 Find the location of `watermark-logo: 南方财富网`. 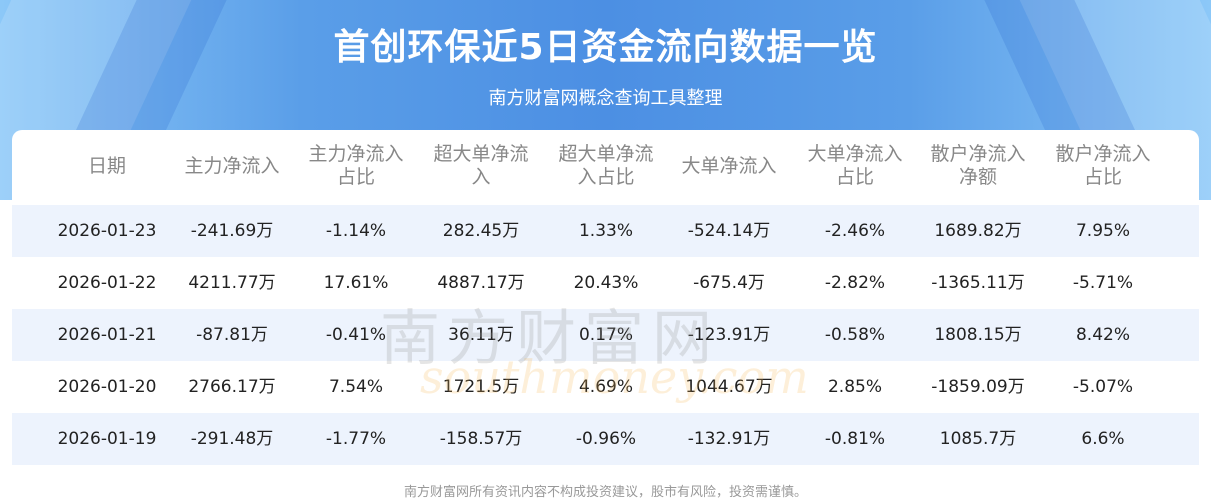

watermark-logo: 南方财富网 is located at coordinates (550, 339).